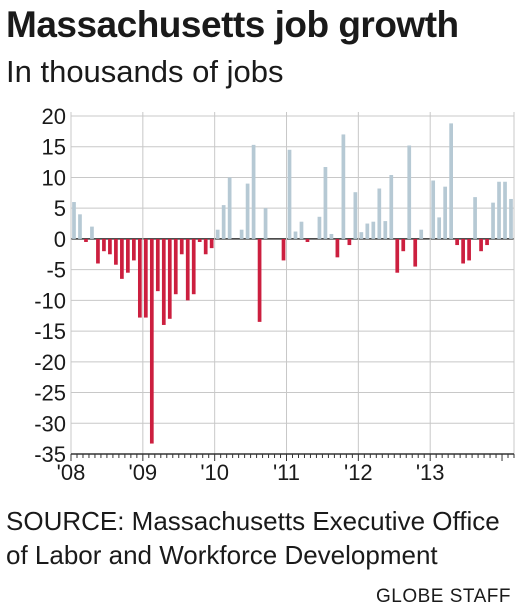 The width and height of the screenshot is (525, 613). Describe the element at coordinates (358, 472) in the screenshot. I see `x-tick-label: '12` at that location.